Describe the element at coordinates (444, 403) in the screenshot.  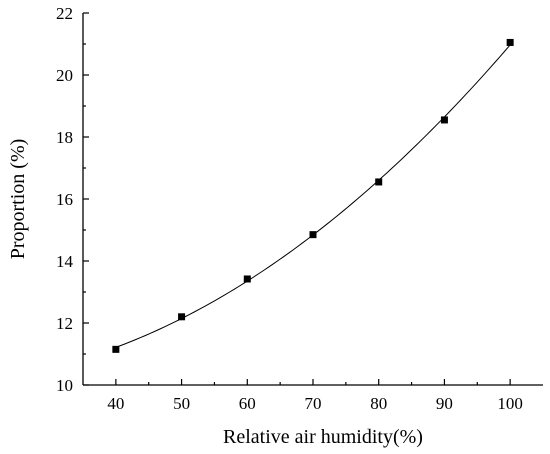
I see `x-tick-label: 90` at that location.